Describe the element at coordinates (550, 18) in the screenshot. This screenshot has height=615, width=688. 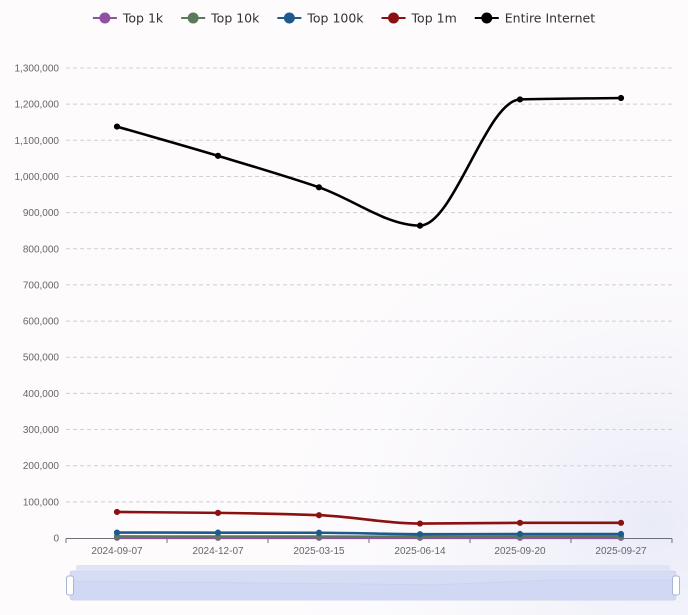
I see `legend-label: Entire Internet` at that location.